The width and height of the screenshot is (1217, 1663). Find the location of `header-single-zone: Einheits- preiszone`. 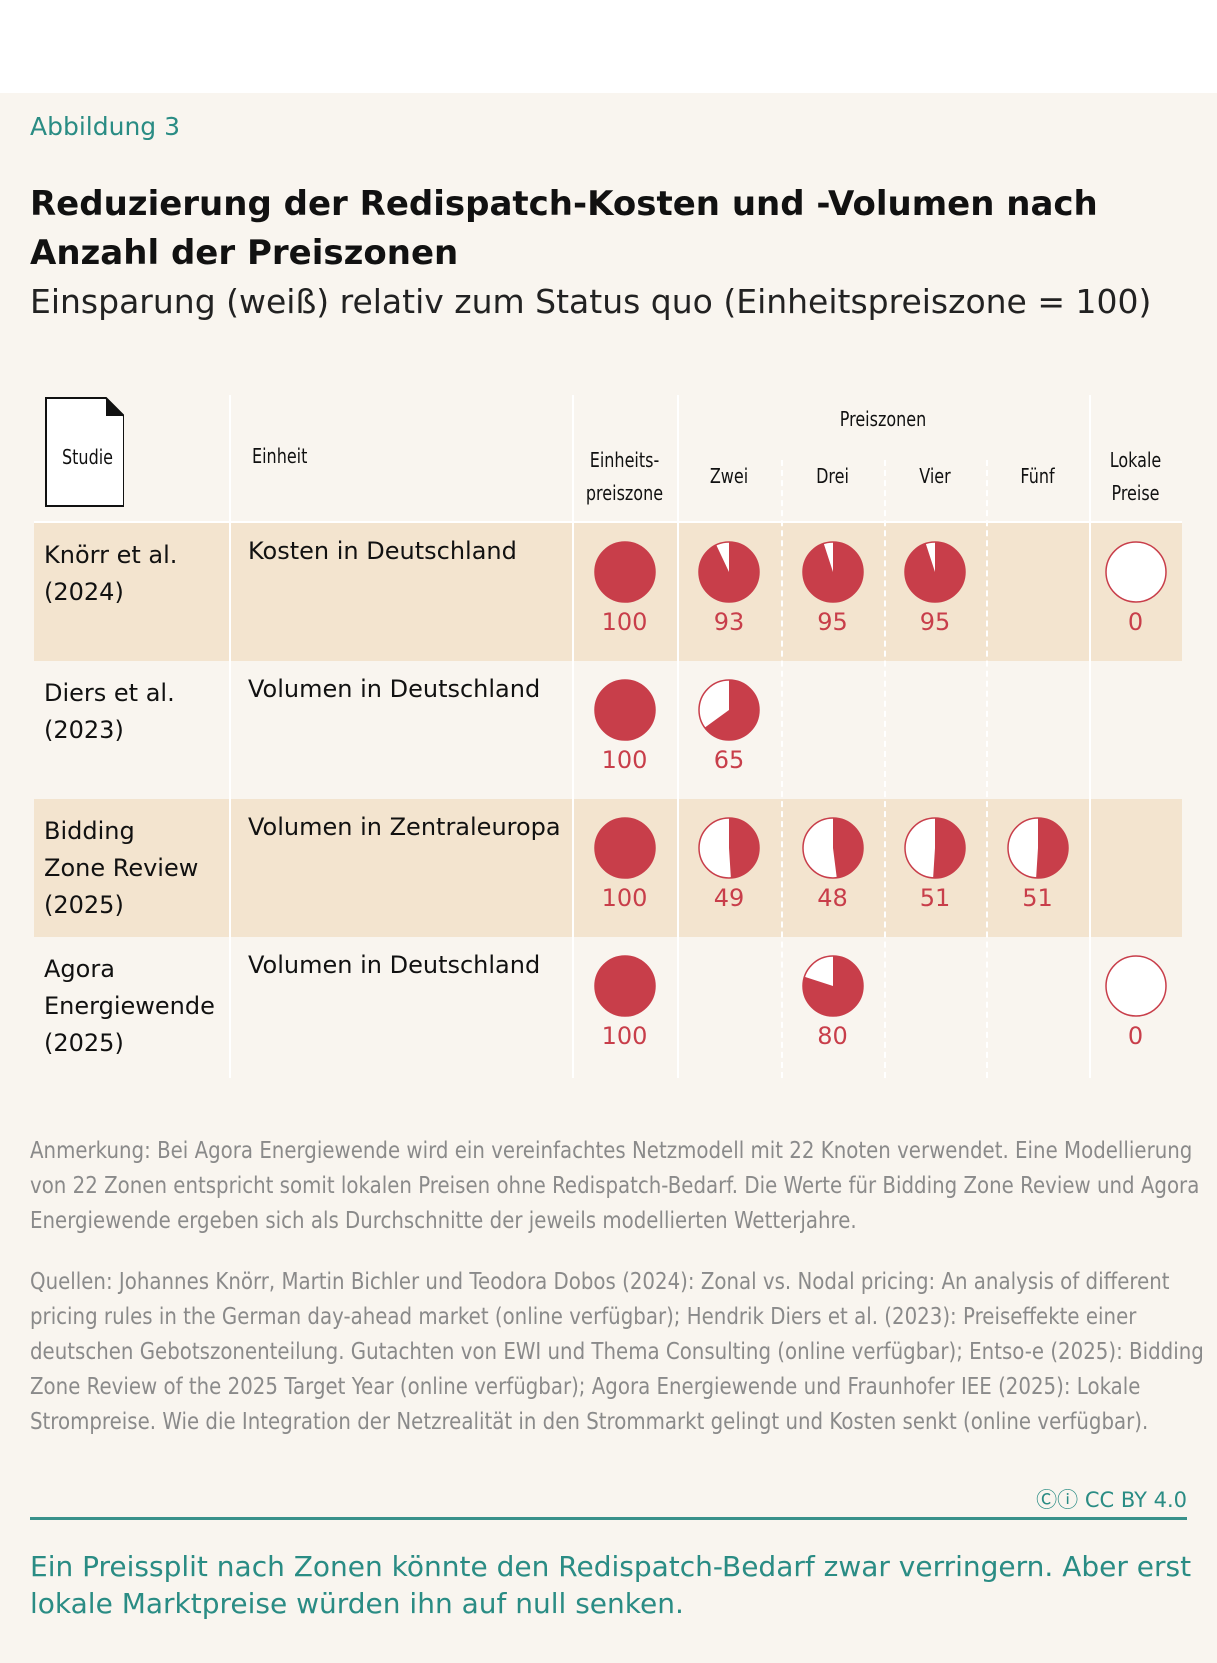

header-single-zone: Einheits- preiszone is located at coordinates (624, 476).